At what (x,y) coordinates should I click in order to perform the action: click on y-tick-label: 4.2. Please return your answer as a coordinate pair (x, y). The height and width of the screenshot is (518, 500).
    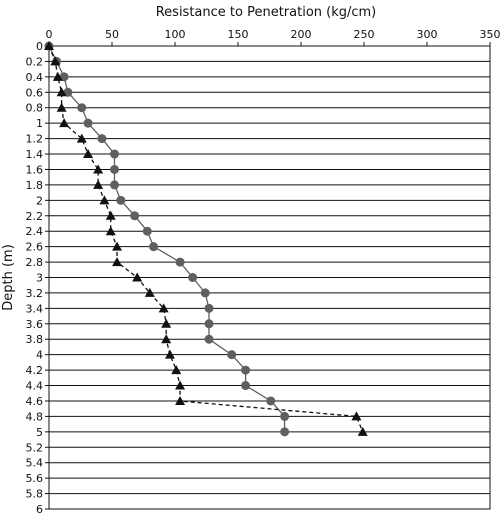
    Looking at the image, I should click on (35, 370).